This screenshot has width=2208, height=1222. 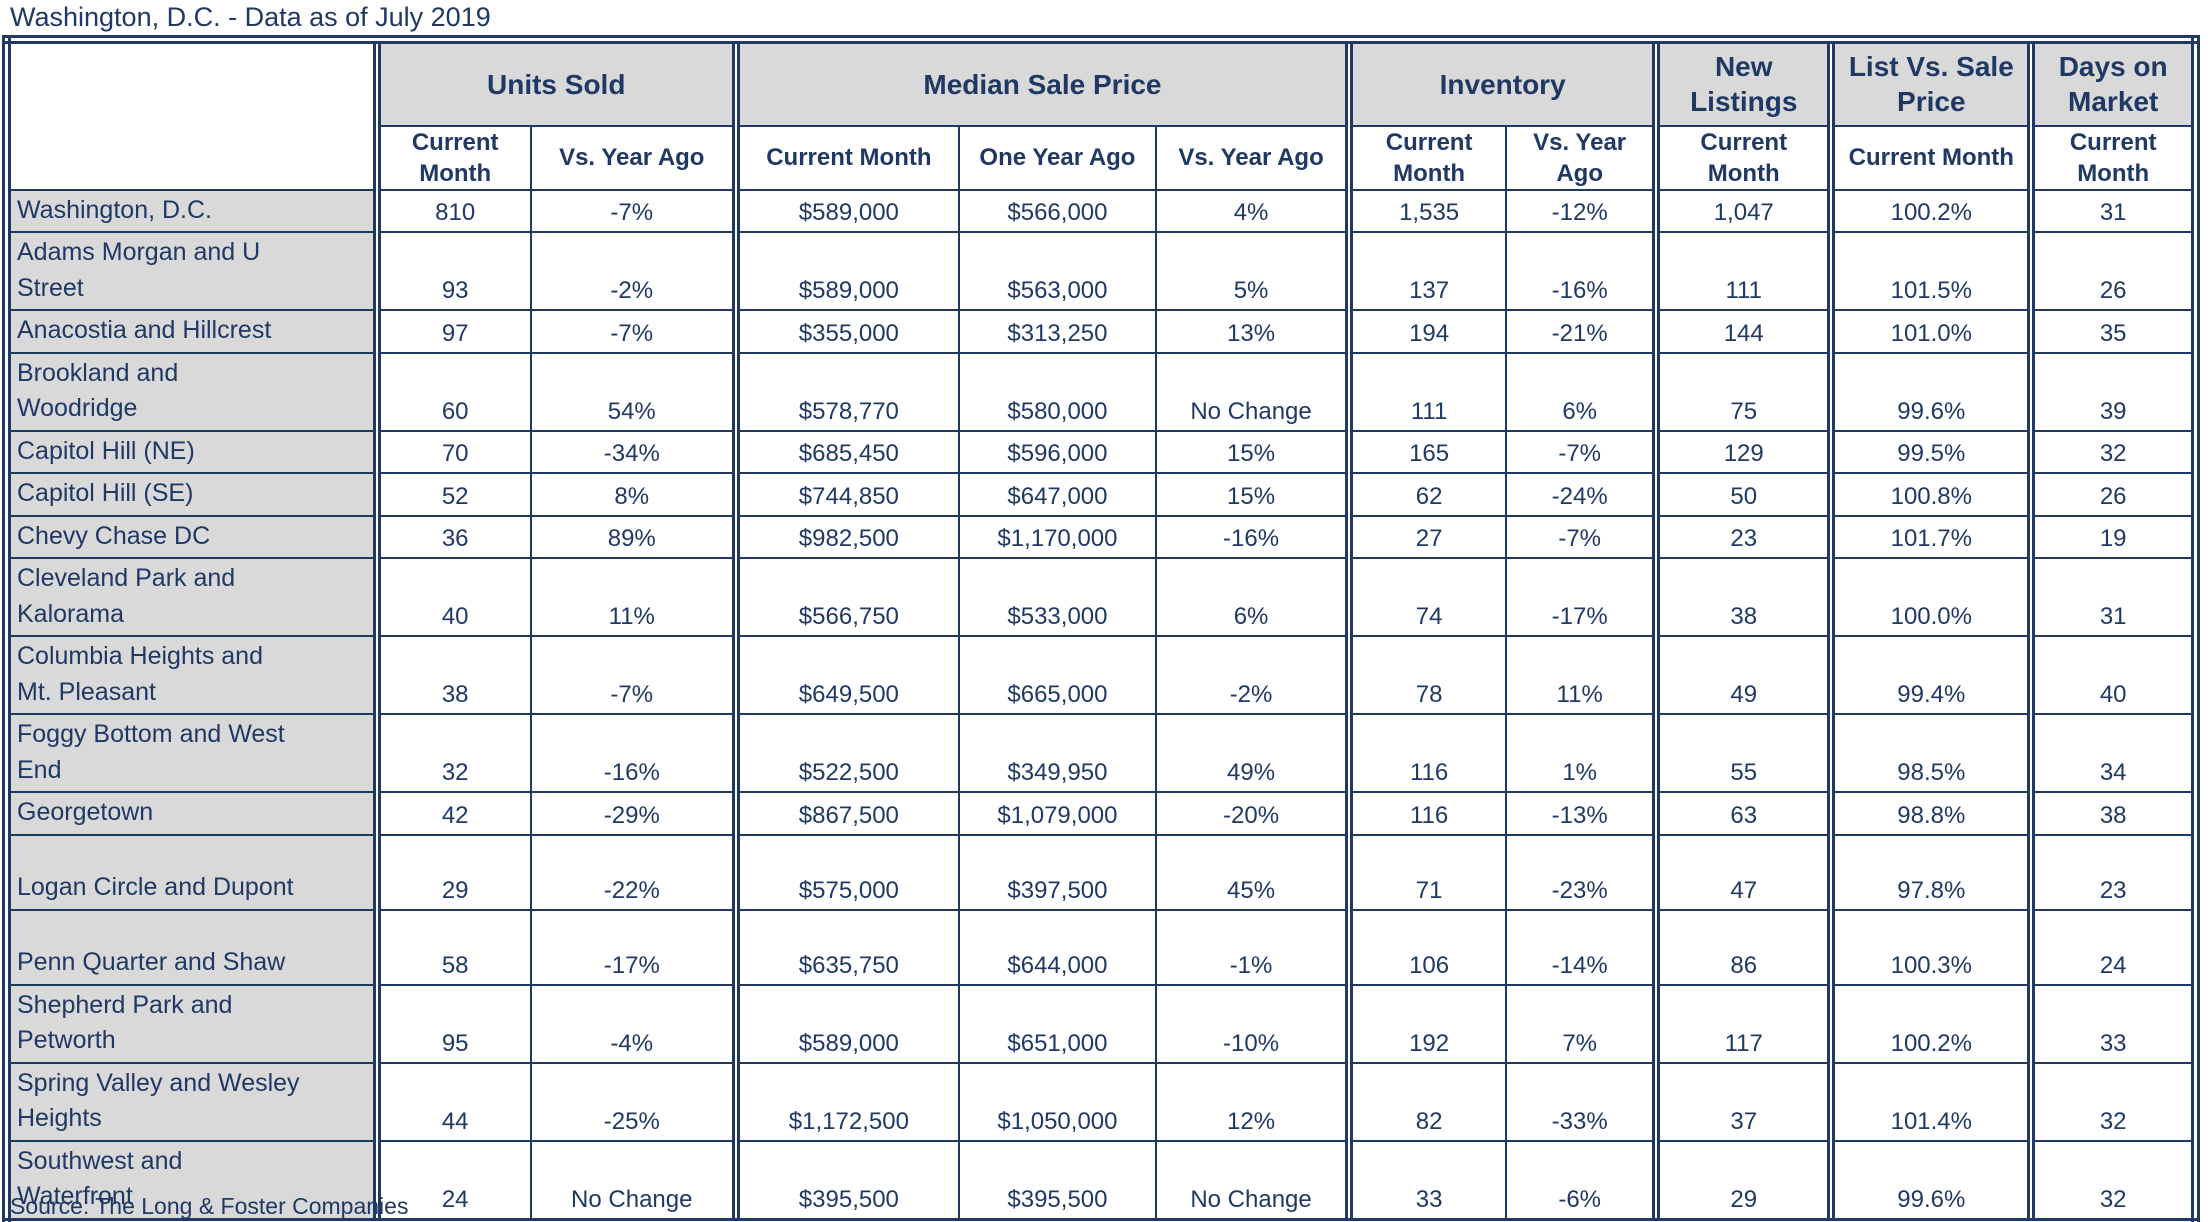 What do you see at coordinates (1742, 157) in the screenshot?
I see `subheader-7-current-month: Current Month` at bounding box center [1742, 157].